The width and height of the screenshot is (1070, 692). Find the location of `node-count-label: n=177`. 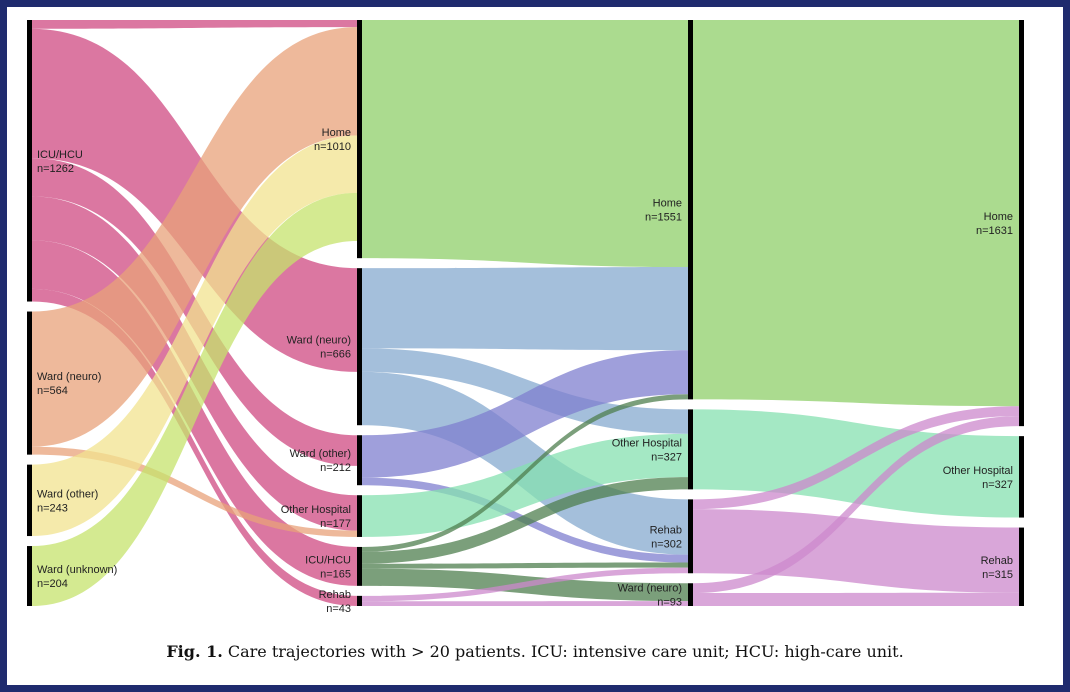

node-count-label: n=177 is located at coordinates (335, 524).